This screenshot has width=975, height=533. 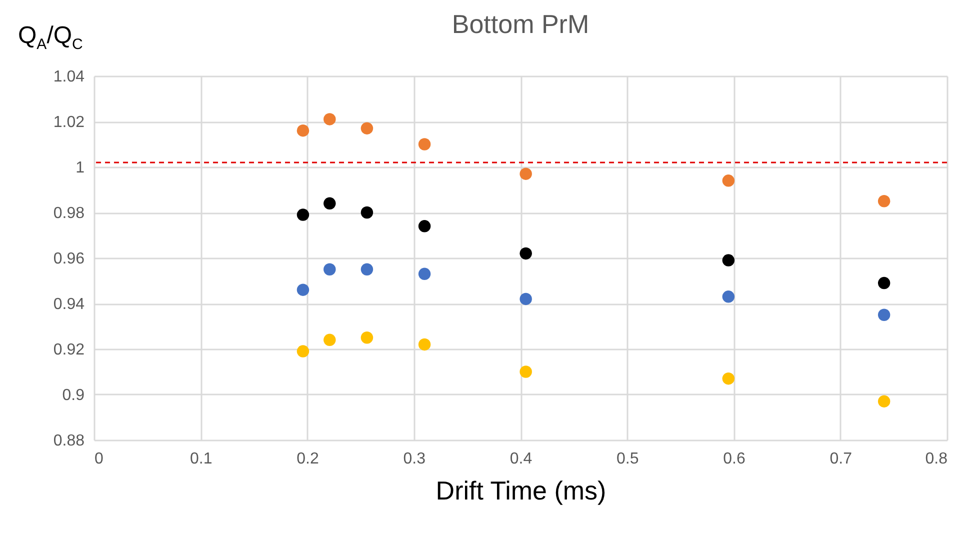 I want to click on y-tick-label: 0.98, so click(x=69, y=213).